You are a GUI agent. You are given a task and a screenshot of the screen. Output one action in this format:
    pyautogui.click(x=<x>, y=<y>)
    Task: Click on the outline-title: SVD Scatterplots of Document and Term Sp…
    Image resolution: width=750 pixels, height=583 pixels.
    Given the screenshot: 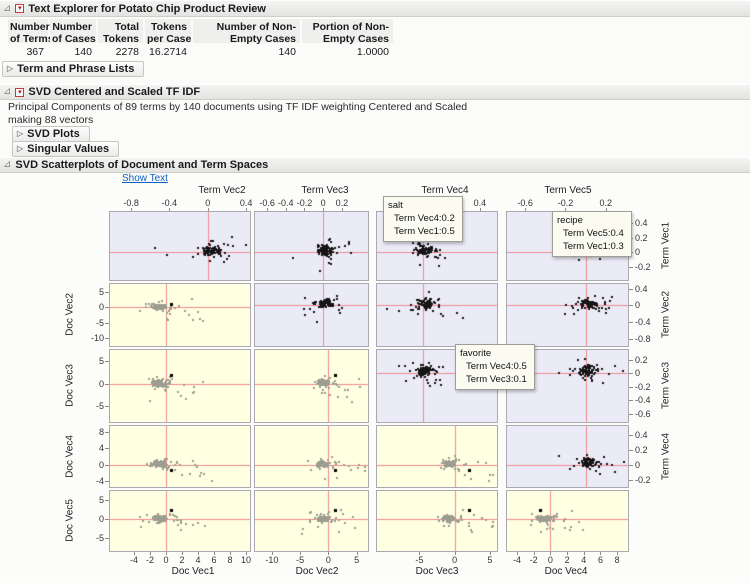 What is the action you would take?
    pyautogui.click(x=142, y=165)
    